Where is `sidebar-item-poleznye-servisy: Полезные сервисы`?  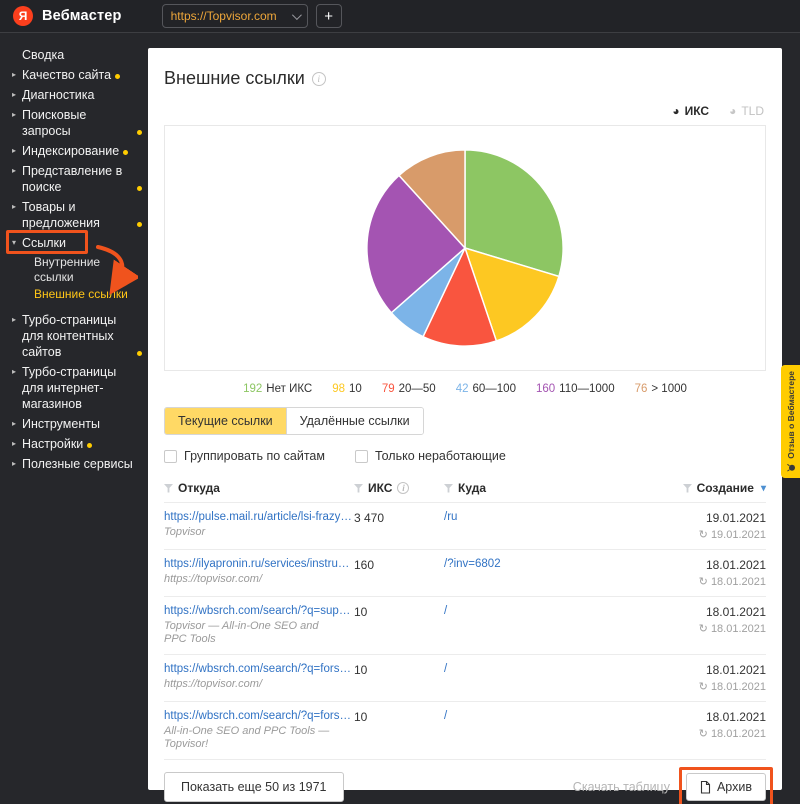
sidebar-item-poleznye-servisy: Полезные сервисы is located at coordinates (77, 464).